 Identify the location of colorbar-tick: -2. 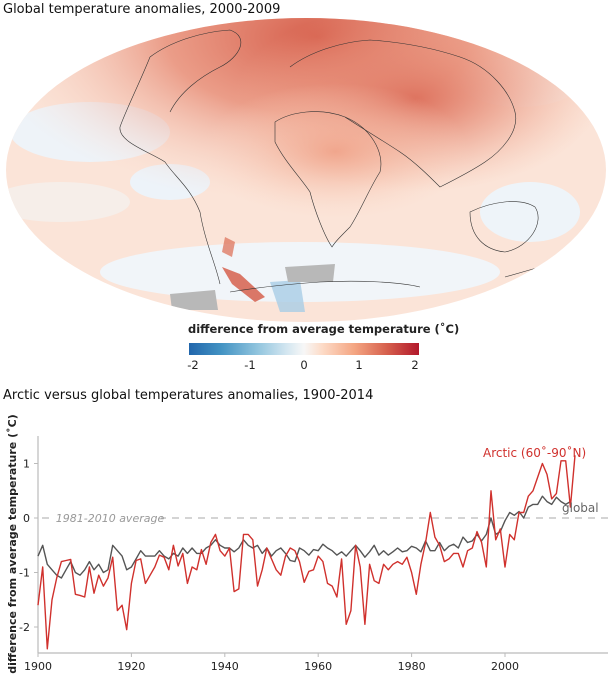
(193, 365).